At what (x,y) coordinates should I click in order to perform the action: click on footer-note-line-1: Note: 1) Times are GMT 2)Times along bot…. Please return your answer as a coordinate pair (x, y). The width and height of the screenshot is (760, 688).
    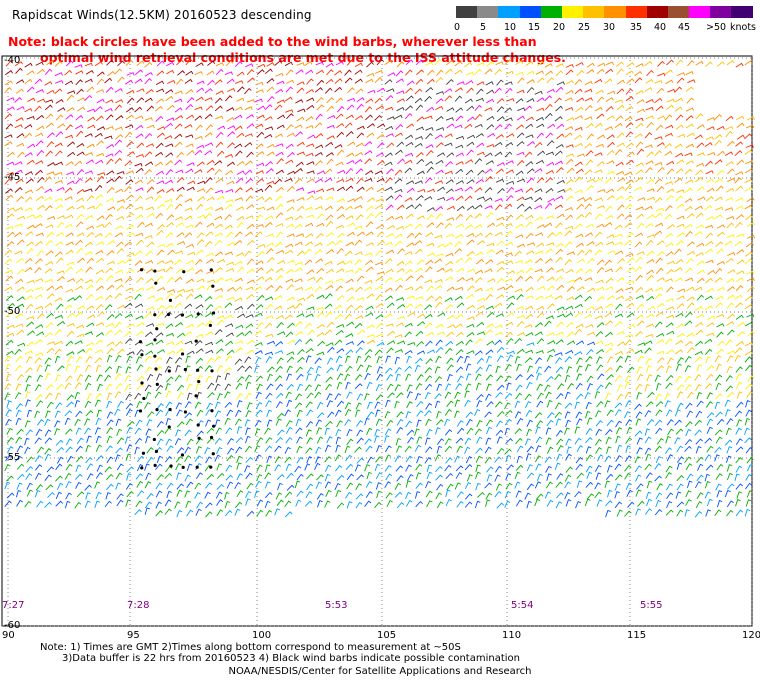
    Looking at the image, I should click on (250, 647).